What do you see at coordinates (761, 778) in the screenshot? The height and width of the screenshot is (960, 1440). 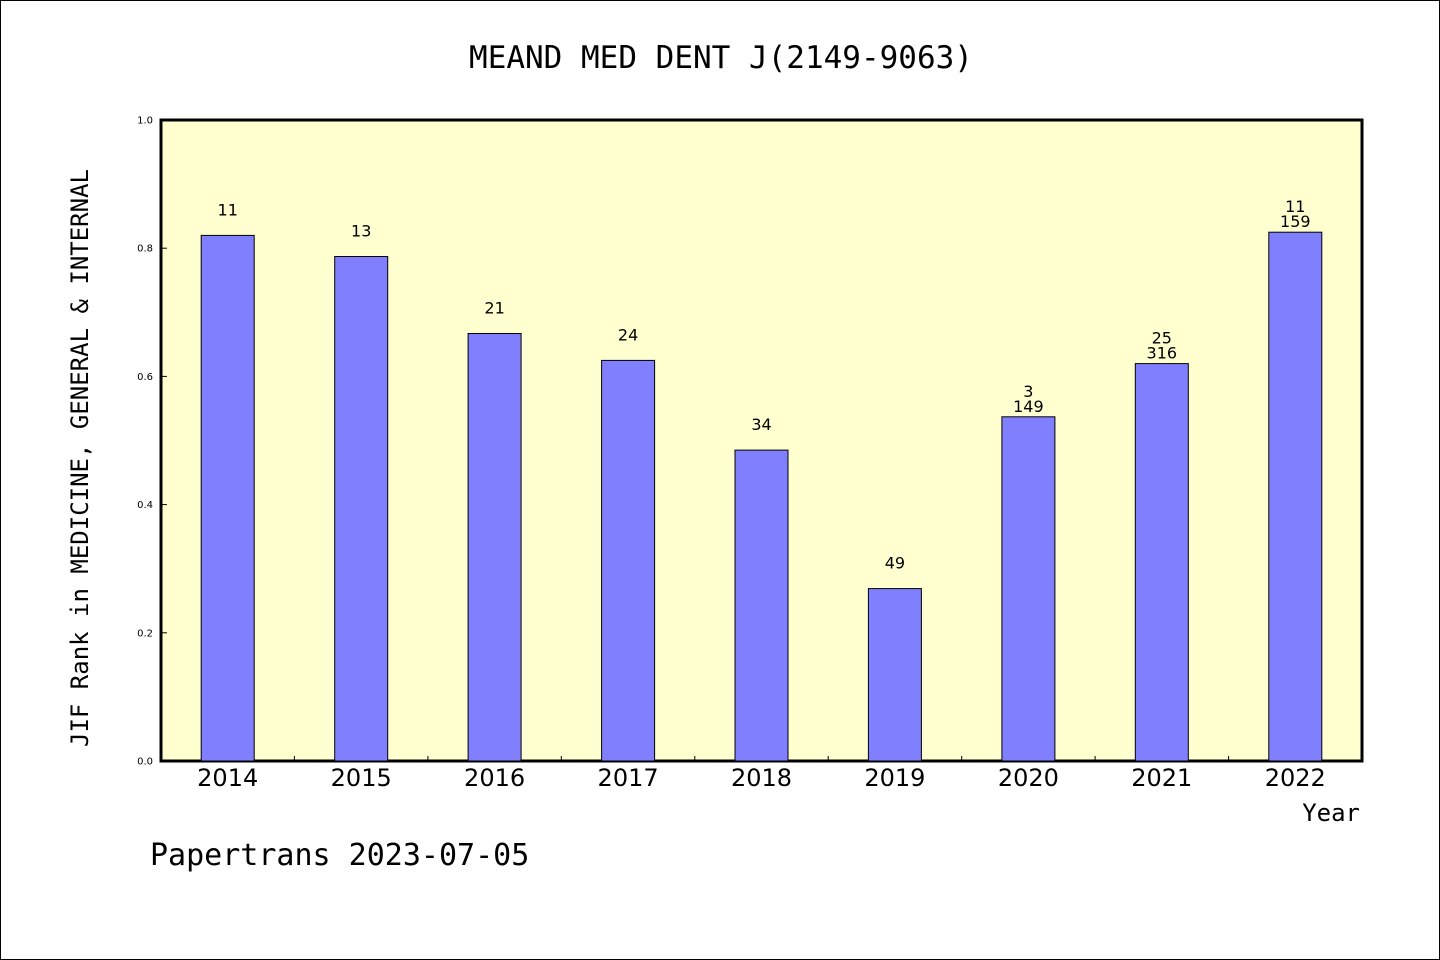 I see `x-tick-label: 2018` at bounding box center [761, 778].